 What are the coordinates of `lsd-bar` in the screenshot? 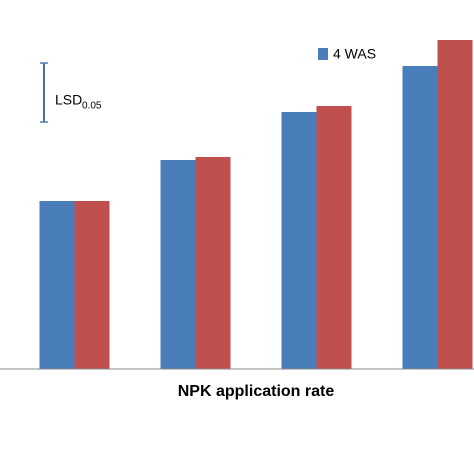 It's located at (44, 92).